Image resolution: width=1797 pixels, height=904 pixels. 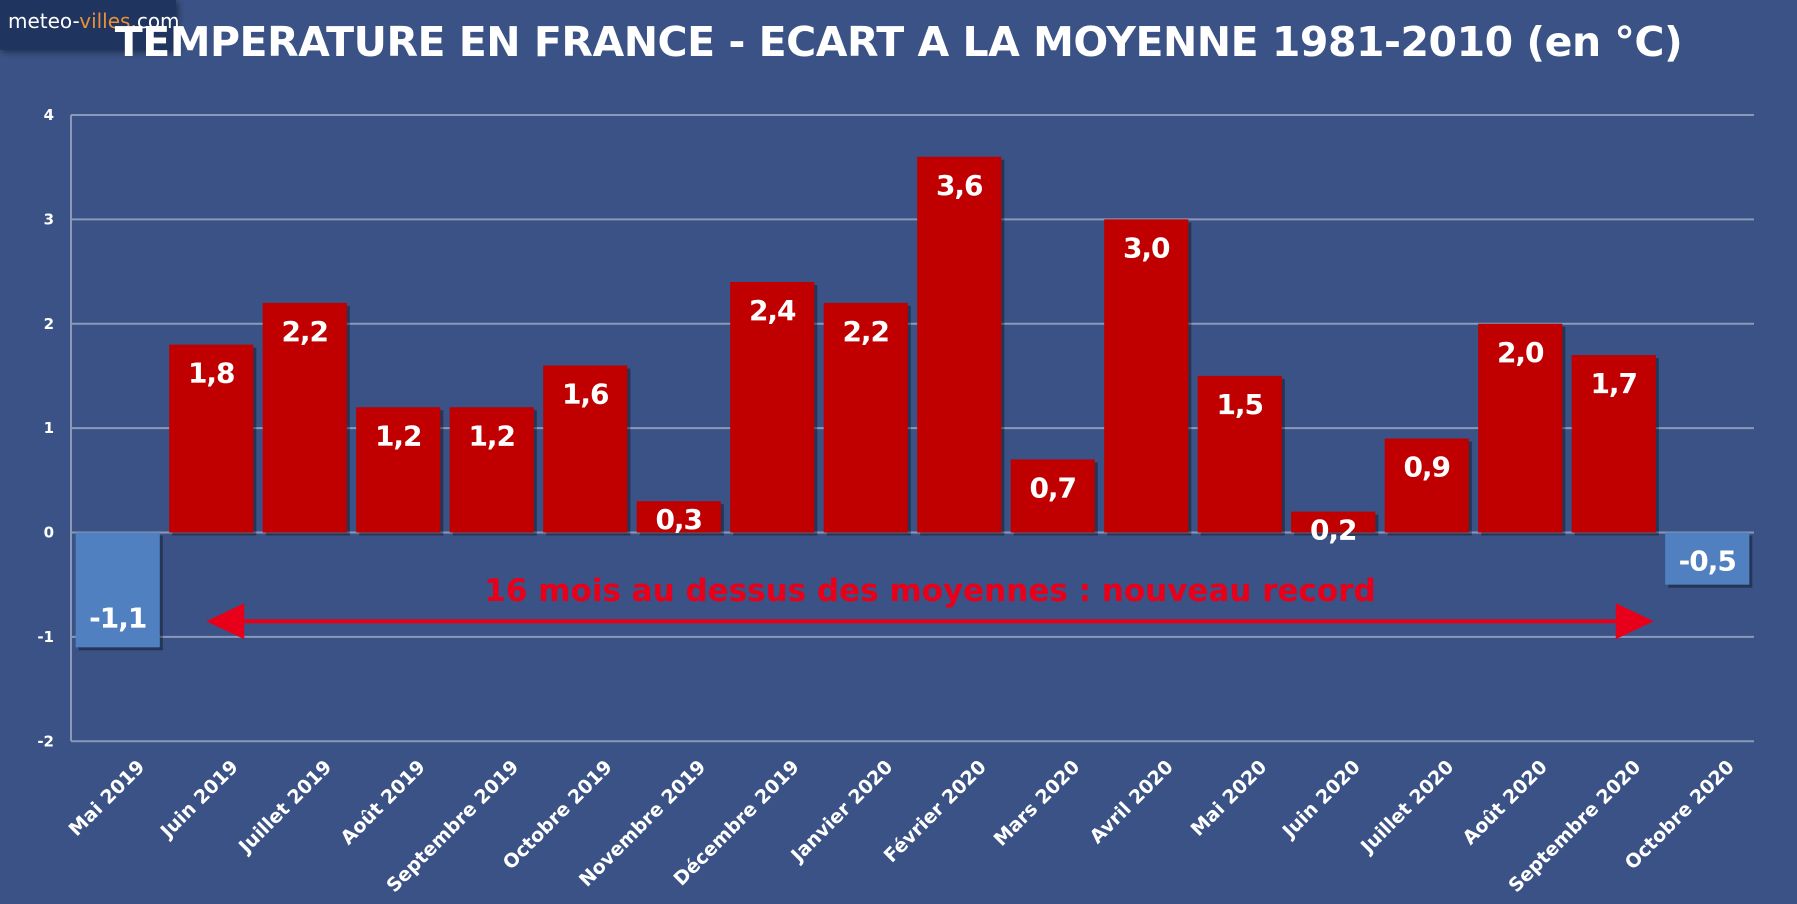 I want to click on bar-value-label: 3,0, so click(x=1146, y=247).